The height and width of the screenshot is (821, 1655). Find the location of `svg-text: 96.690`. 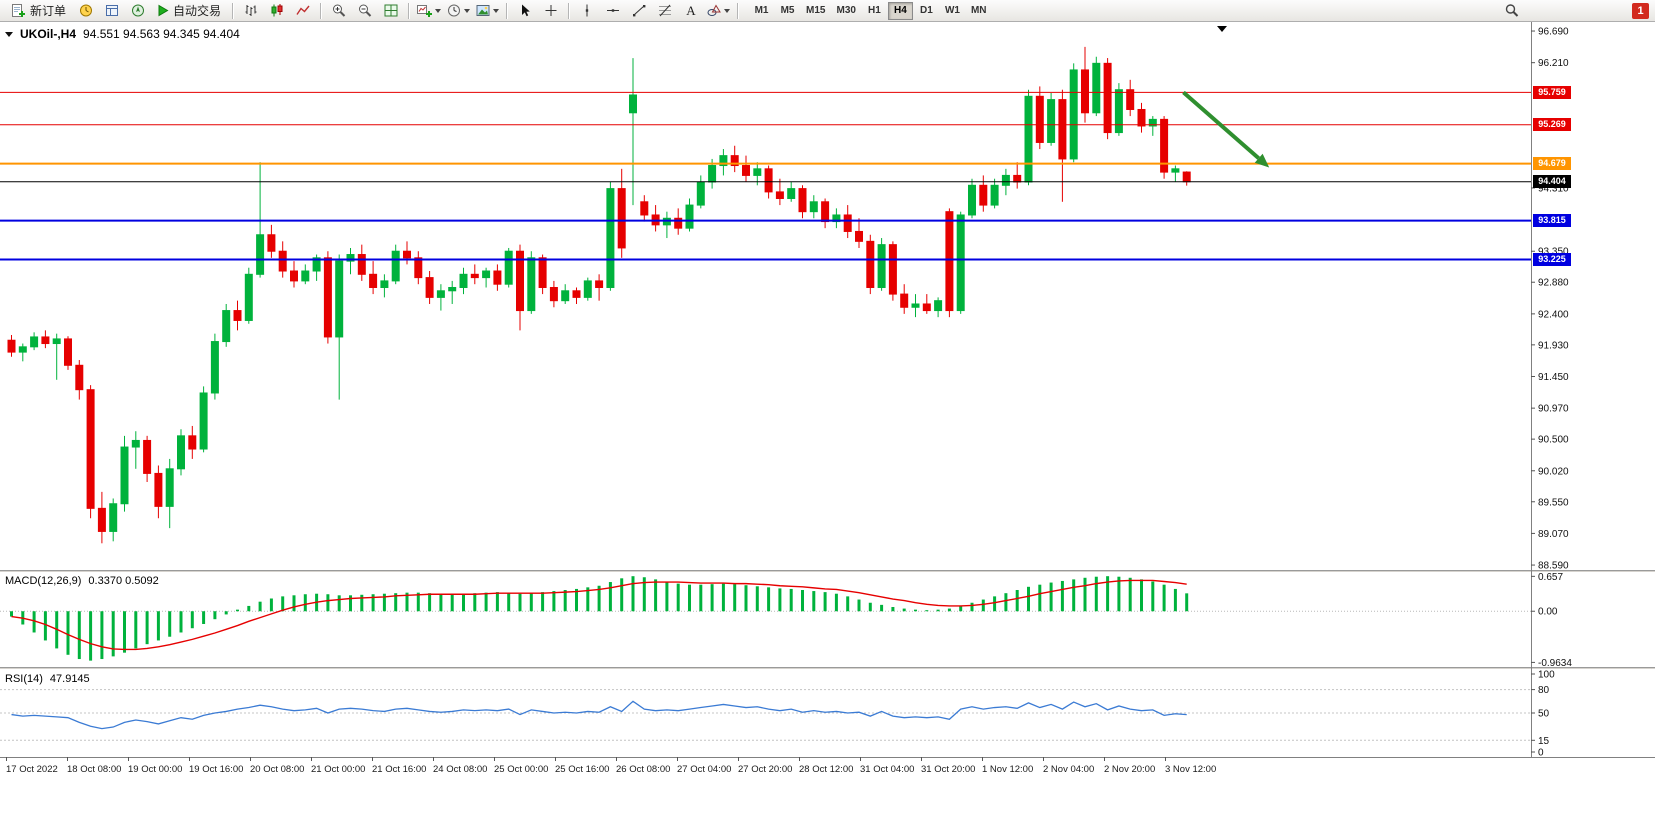

svg-text: 96.690 is located at coordinates (1553, 32).